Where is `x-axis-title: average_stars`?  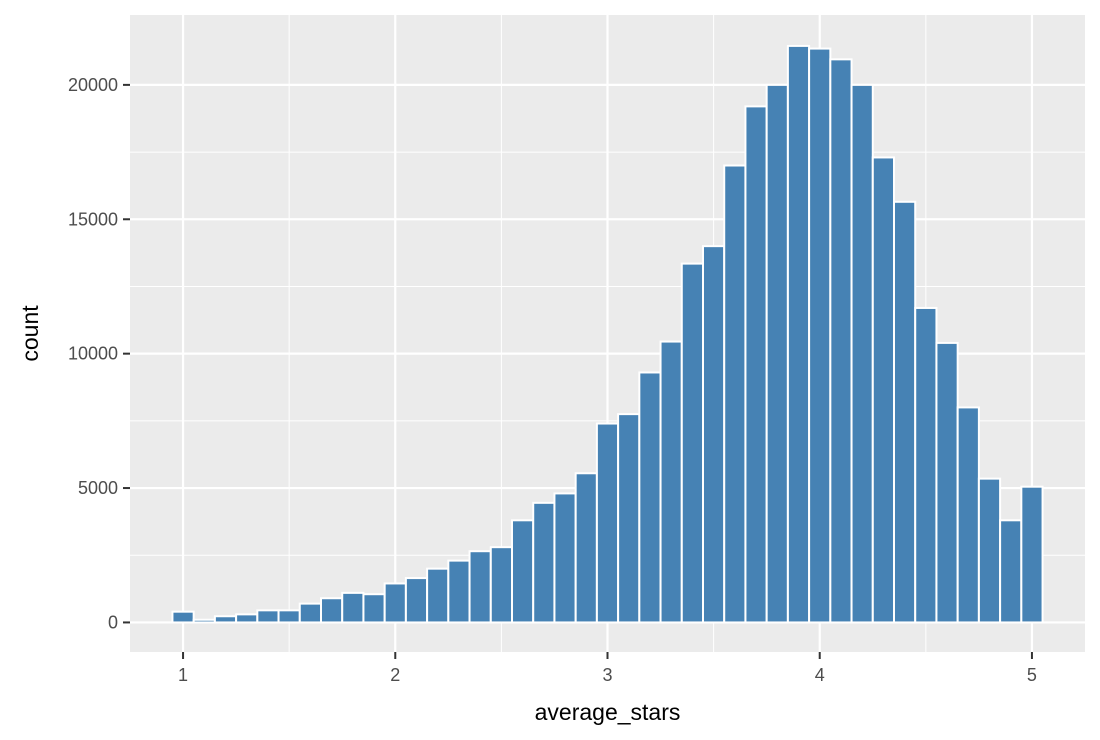
x-axis-title: average_stars is located at coordinates (608, 712).